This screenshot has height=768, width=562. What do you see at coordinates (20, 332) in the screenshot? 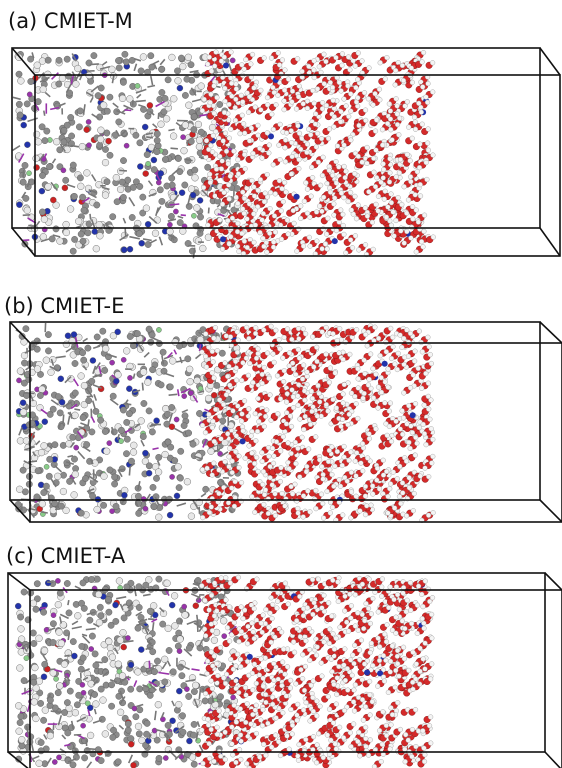
I see `box-edge` at bounding box center [20, 332].